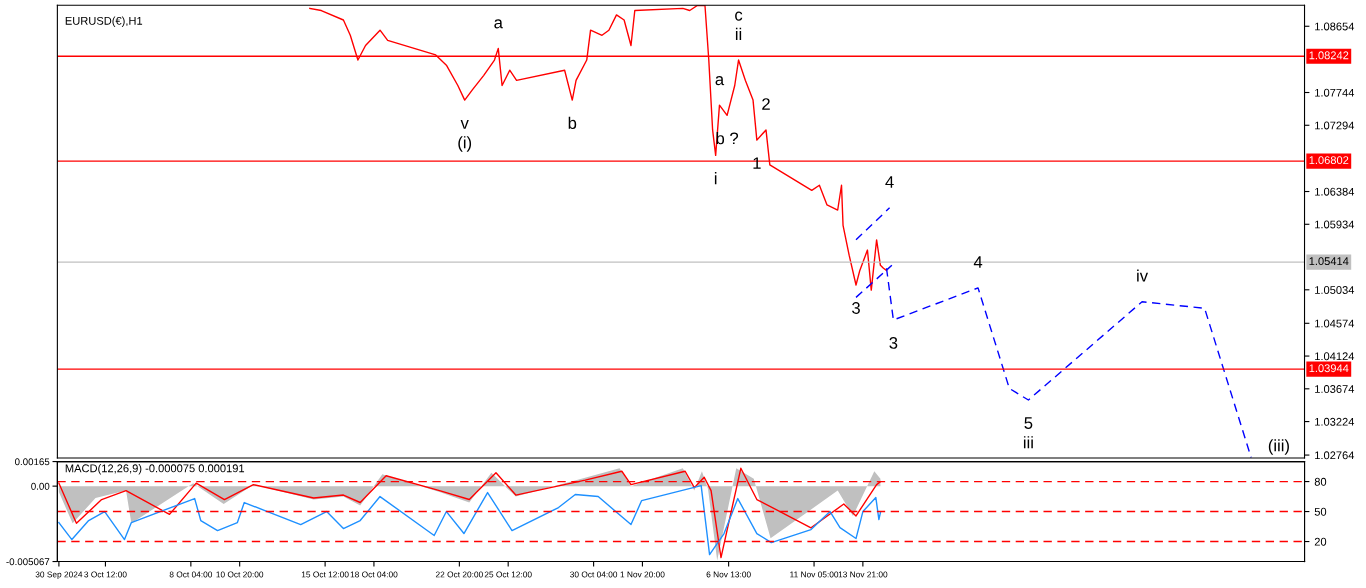 The width and height of the screenshot is (1366, 588). What do you see at coordinates (642, 574) in the screenshot?
I see `x-tick-label: 1 Nov 20:00` at bounding box center [642, 574].